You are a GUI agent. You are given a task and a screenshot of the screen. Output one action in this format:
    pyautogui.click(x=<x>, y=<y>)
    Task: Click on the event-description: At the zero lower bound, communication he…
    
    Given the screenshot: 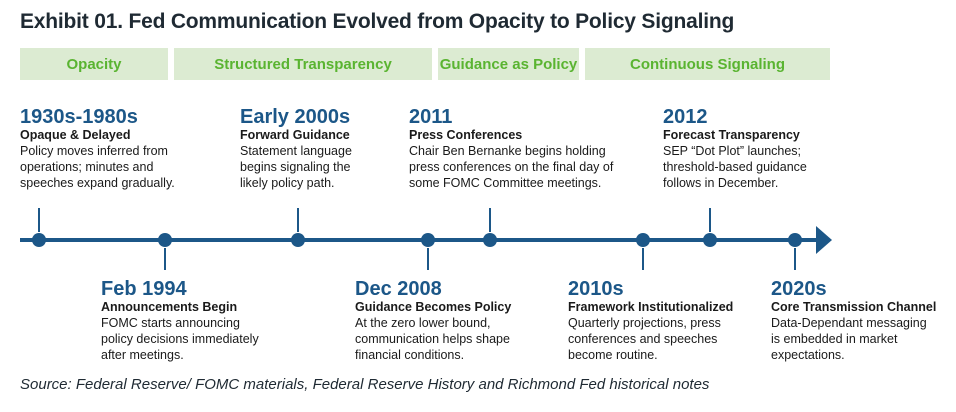 What is the action you would take?
    pyautogui.click(x=432, y=339)
    